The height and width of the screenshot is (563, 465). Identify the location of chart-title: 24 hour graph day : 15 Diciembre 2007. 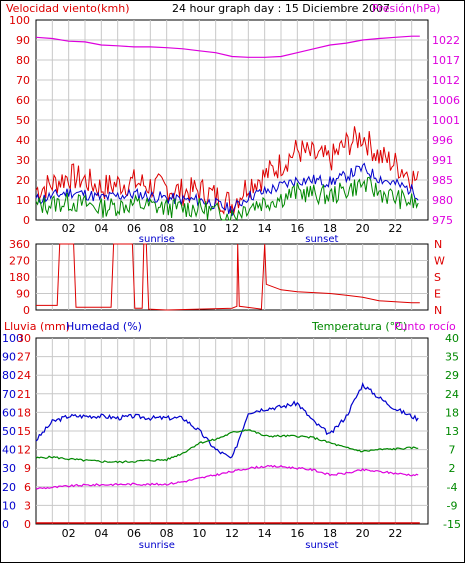
(281, 8).